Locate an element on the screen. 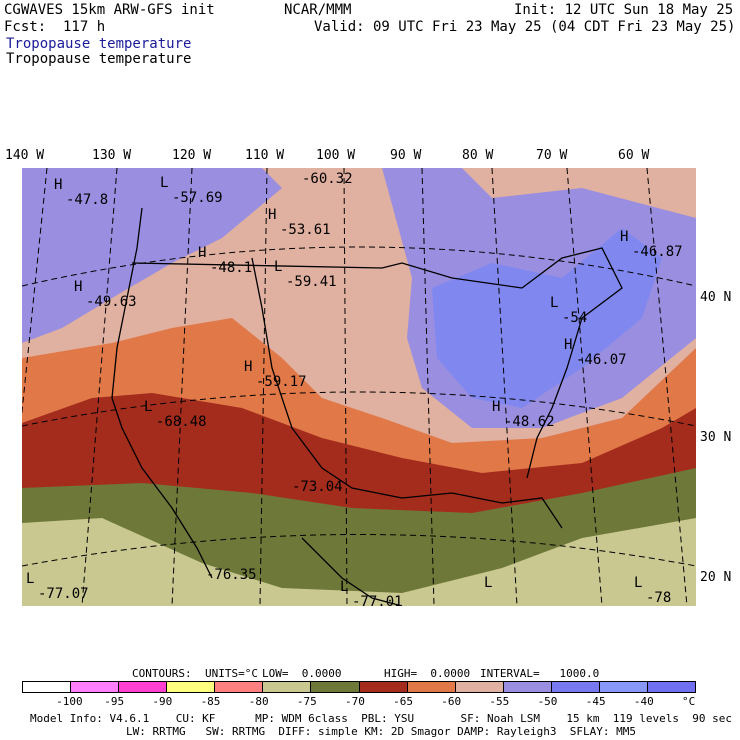 This screenshot has height=740, width=740. longitude-label: 70 W is located at coordinates (552, 155).